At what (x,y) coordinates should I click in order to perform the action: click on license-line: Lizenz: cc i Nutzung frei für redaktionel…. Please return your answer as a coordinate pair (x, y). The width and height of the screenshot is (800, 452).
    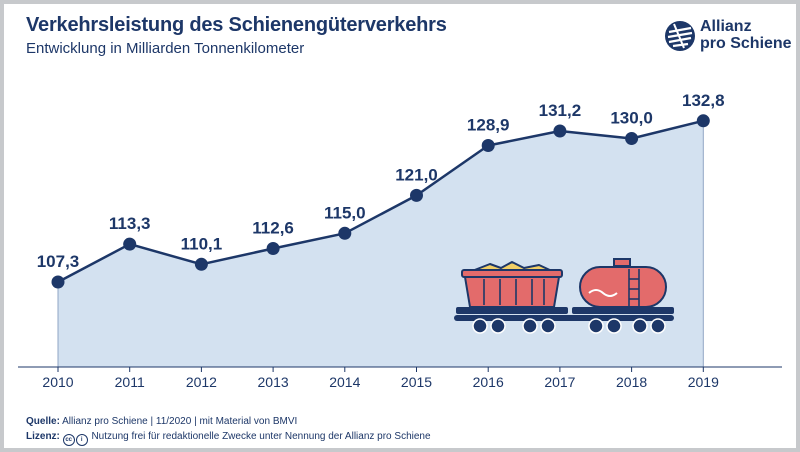
    Looking at the image, I should click on (228, 438).